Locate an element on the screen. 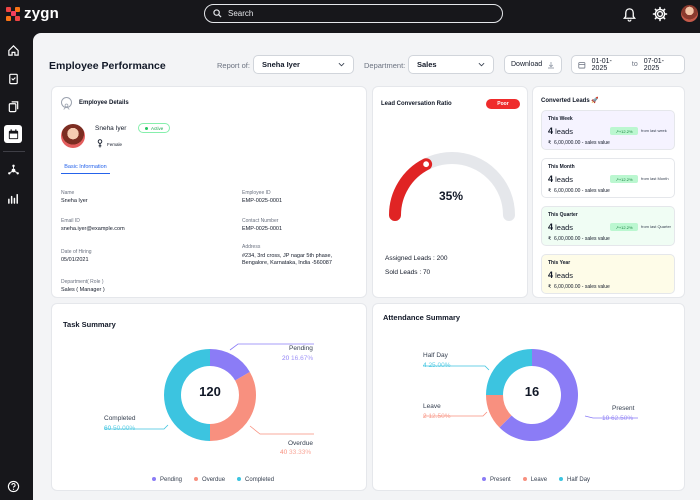  tab-basic-information: Basic Information is located at coordinates (85, 169).